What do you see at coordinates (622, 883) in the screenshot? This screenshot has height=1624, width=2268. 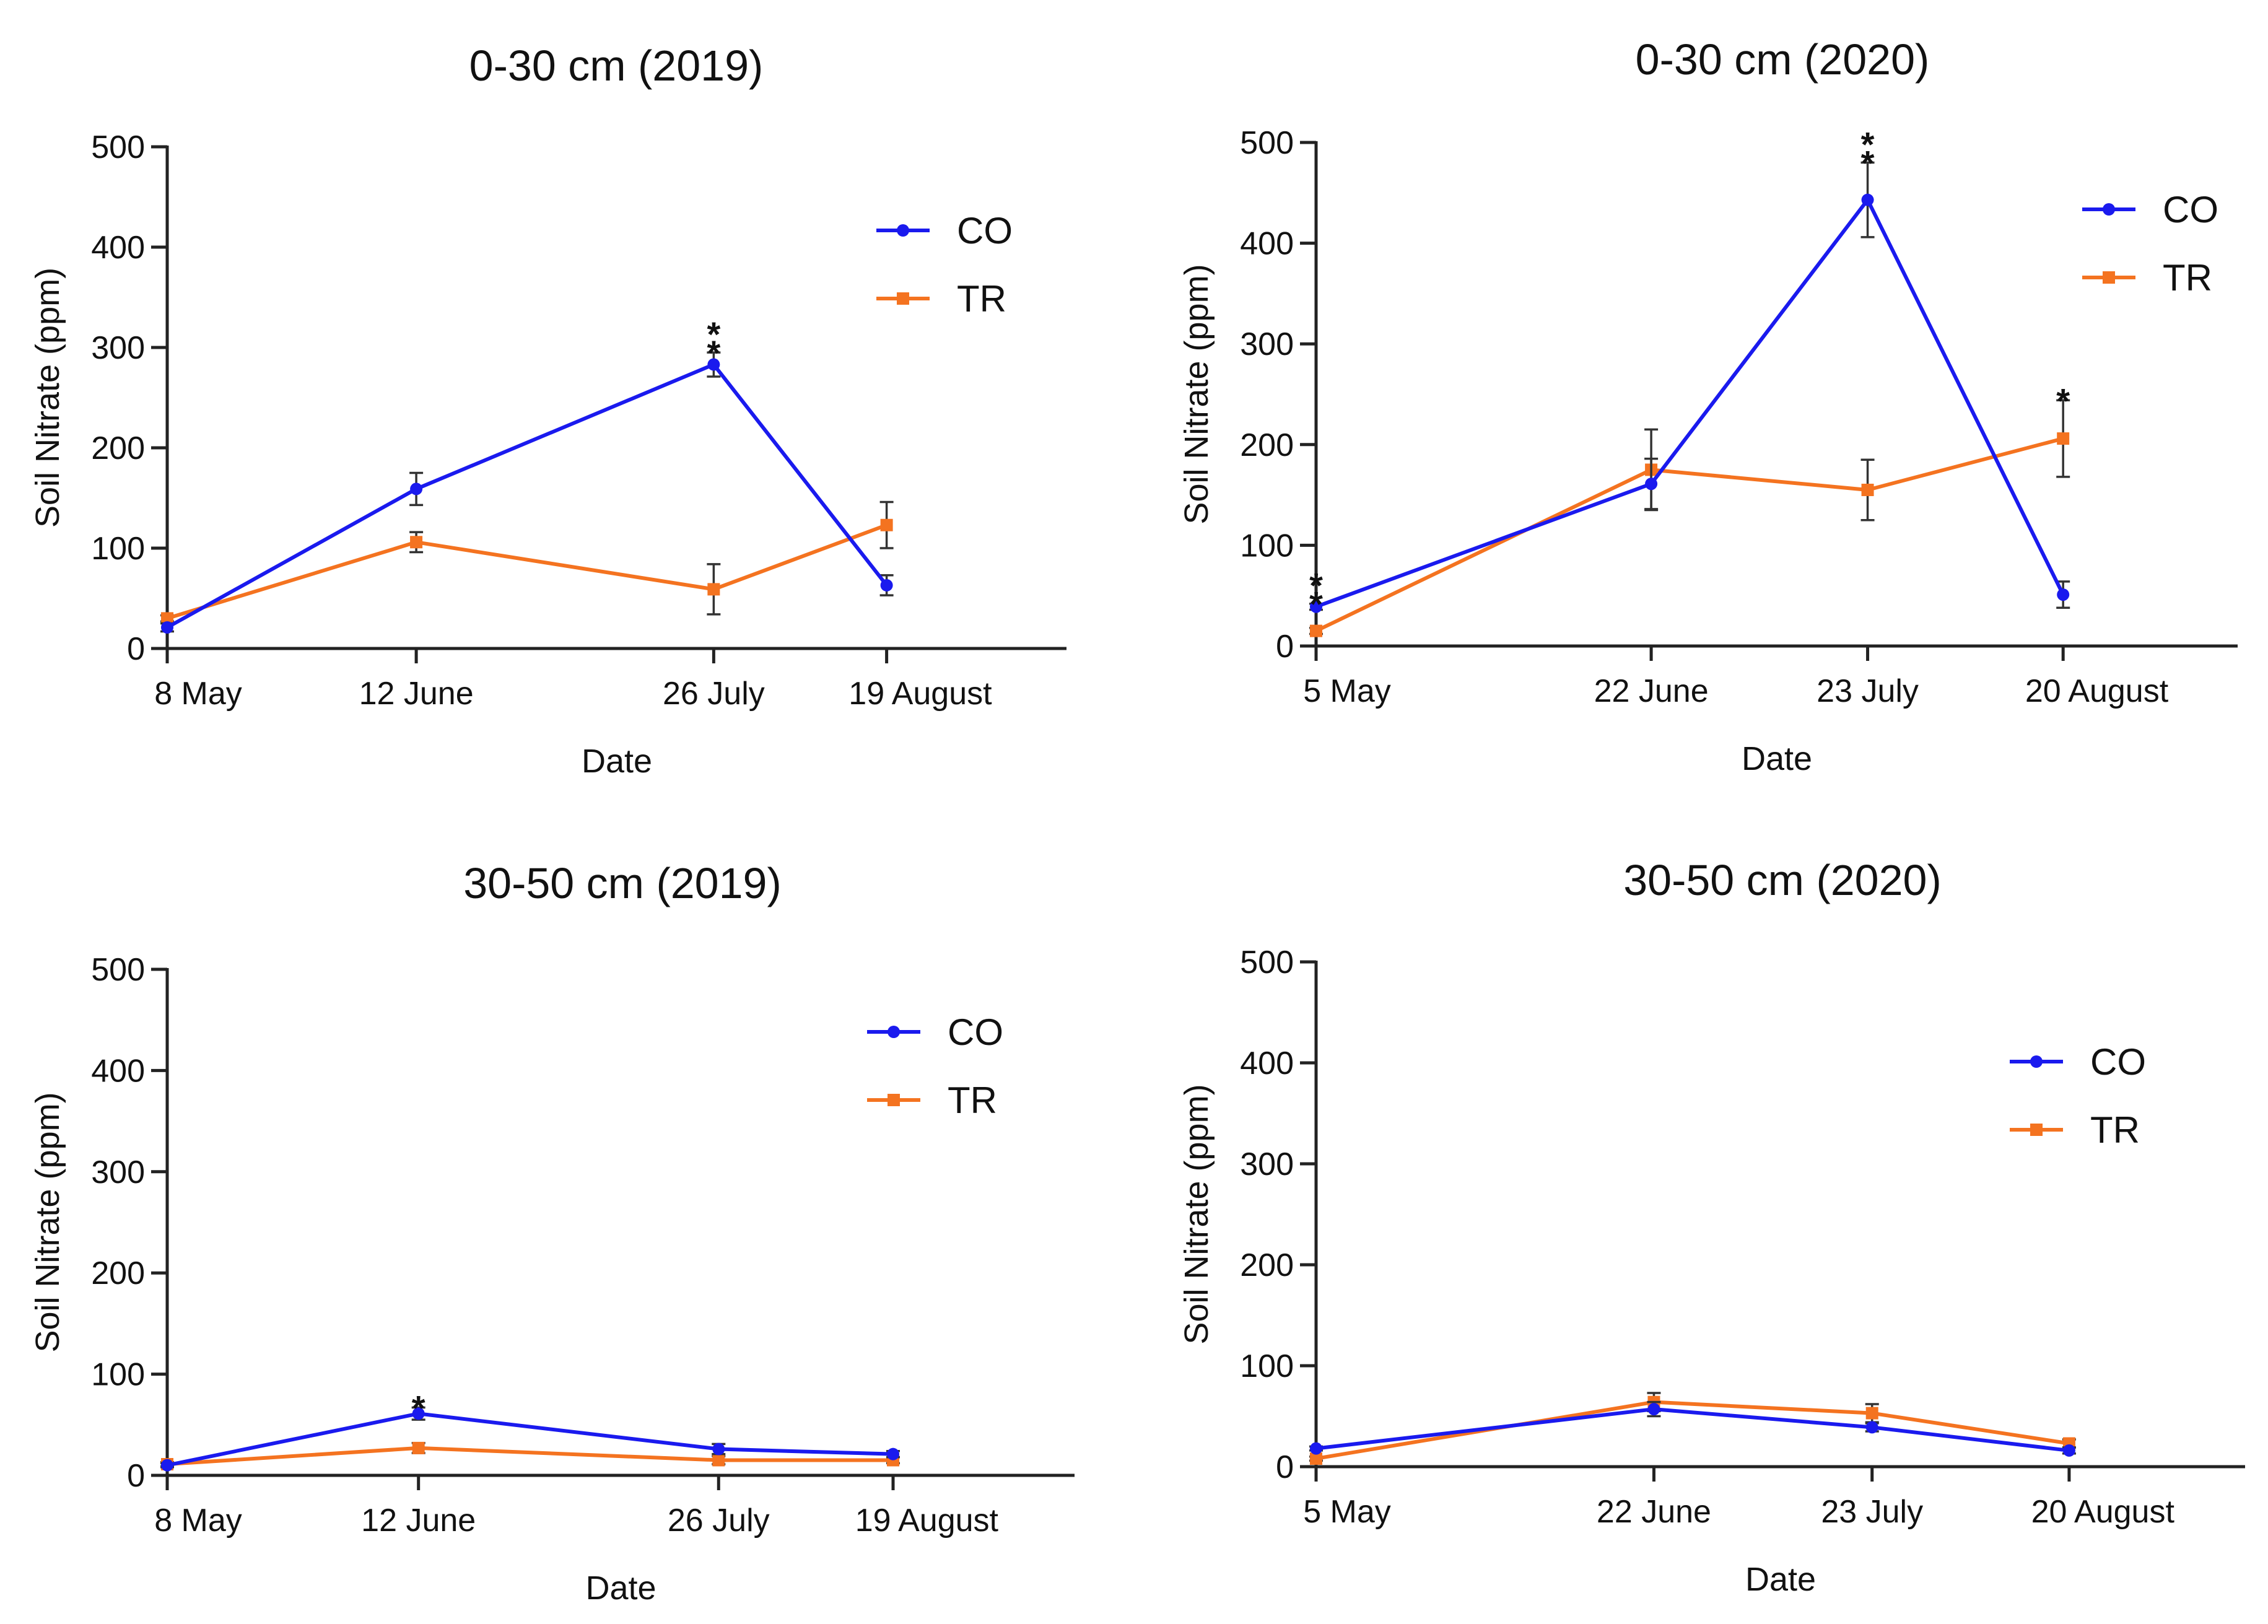 I see `chart-title: 30-50 cm (2019)` at bounding box center [622, 883].